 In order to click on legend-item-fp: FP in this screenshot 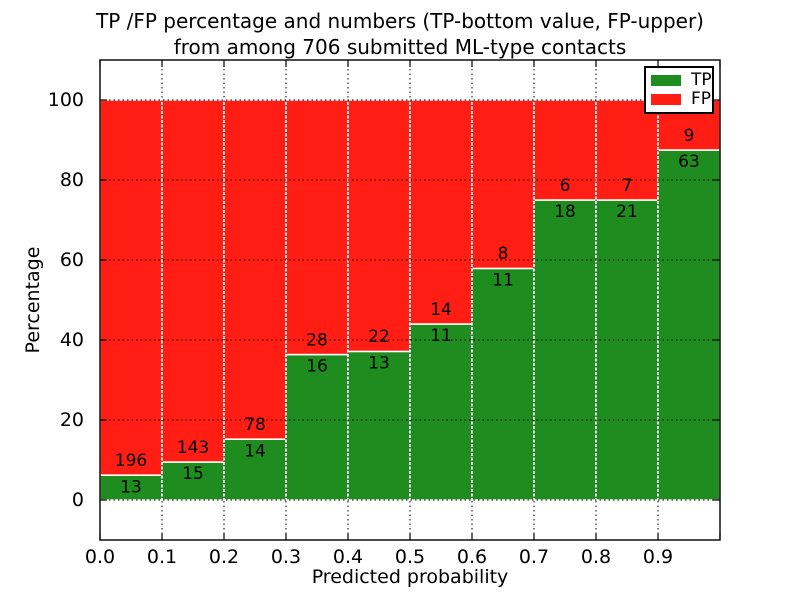, I will do `click(681, 99)`.